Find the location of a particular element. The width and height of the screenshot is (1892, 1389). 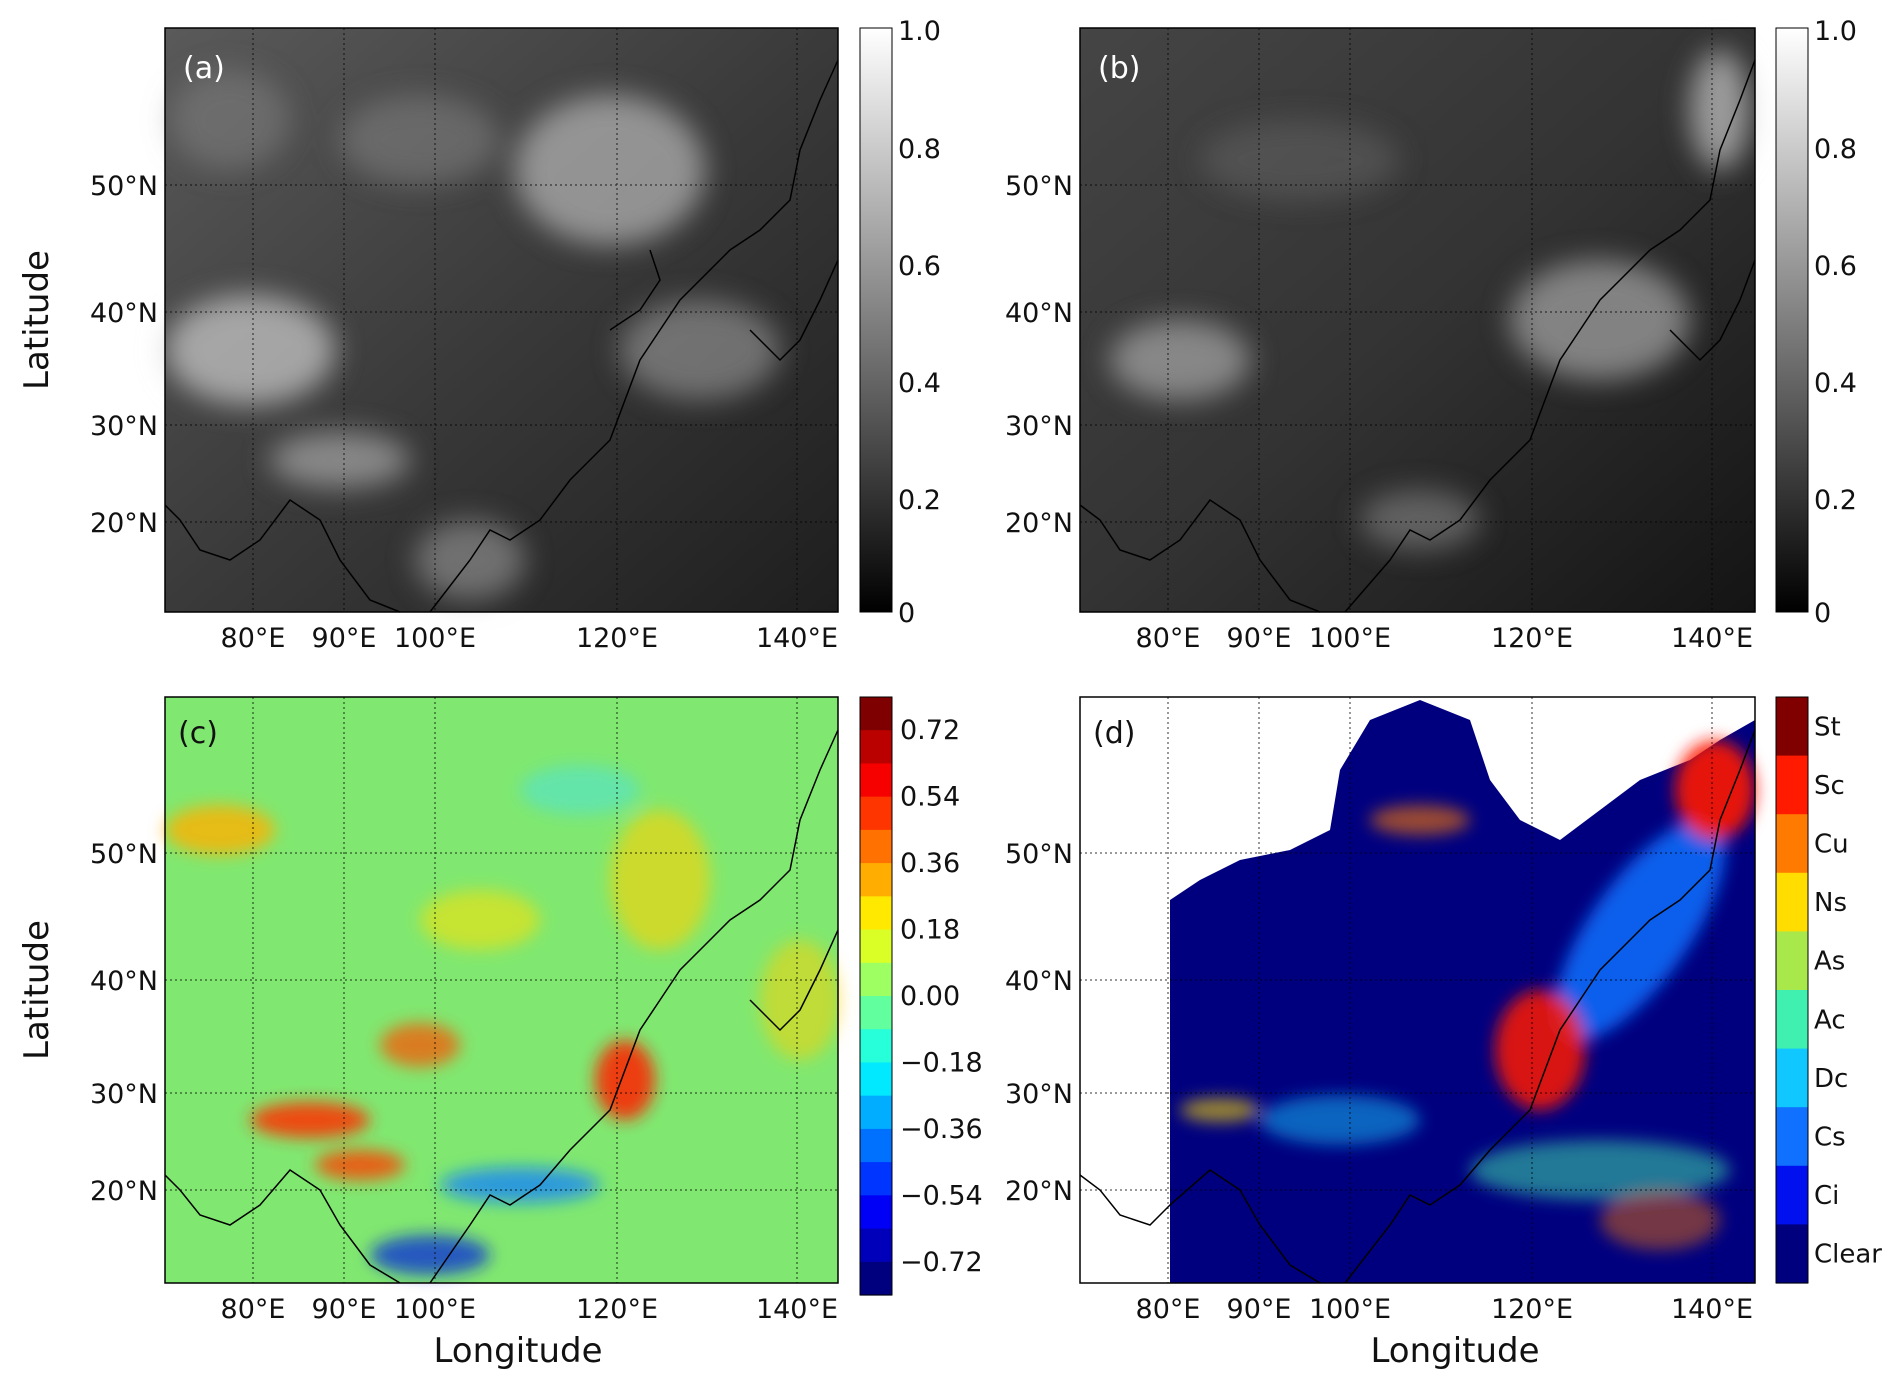

colorbar-d-class-clear is located at coordinates (1792, 1254).